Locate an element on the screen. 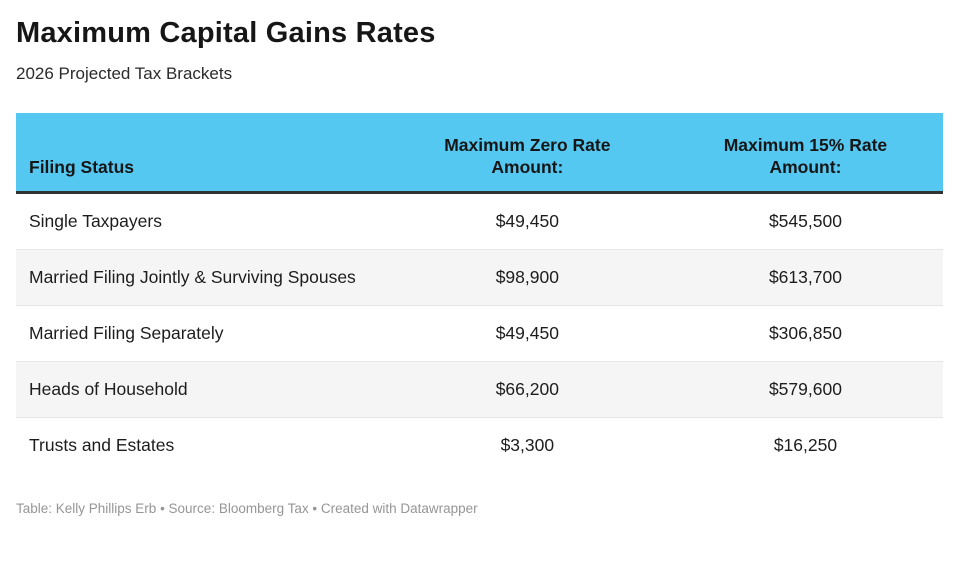 Image resolution: width=958 pixels, height=586 pixels. table-row: Single Taxpayers $49,450 $545,500 is located at coordinates (479, 220).